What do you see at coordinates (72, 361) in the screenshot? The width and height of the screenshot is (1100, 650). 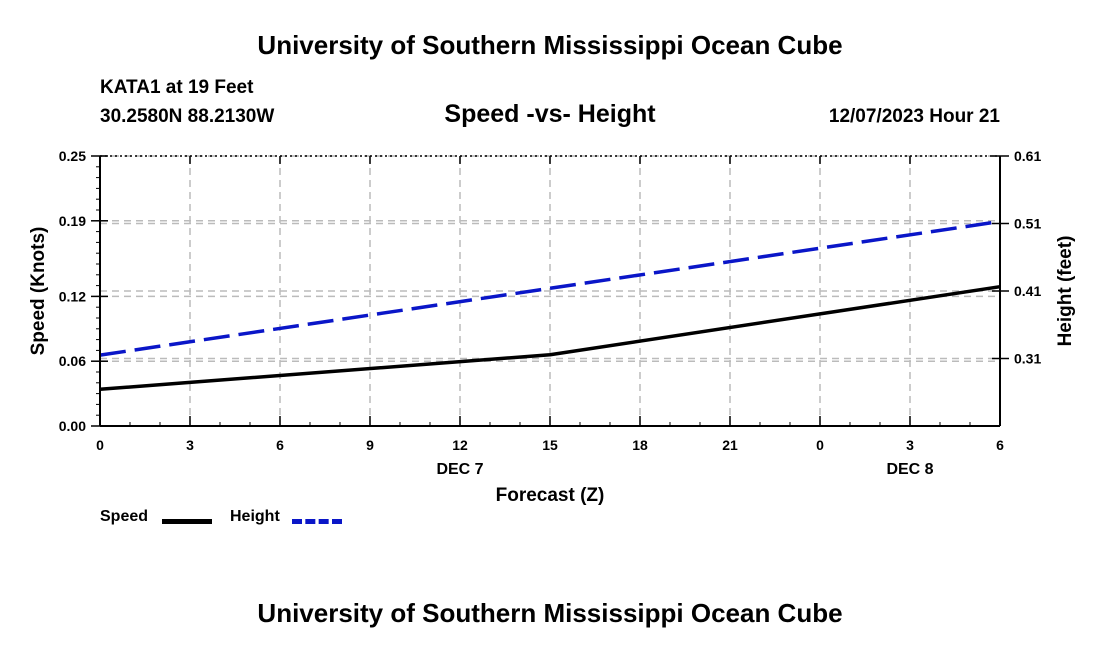 I see `y-tick-label: 0.06` at bounding box center [72, 361].